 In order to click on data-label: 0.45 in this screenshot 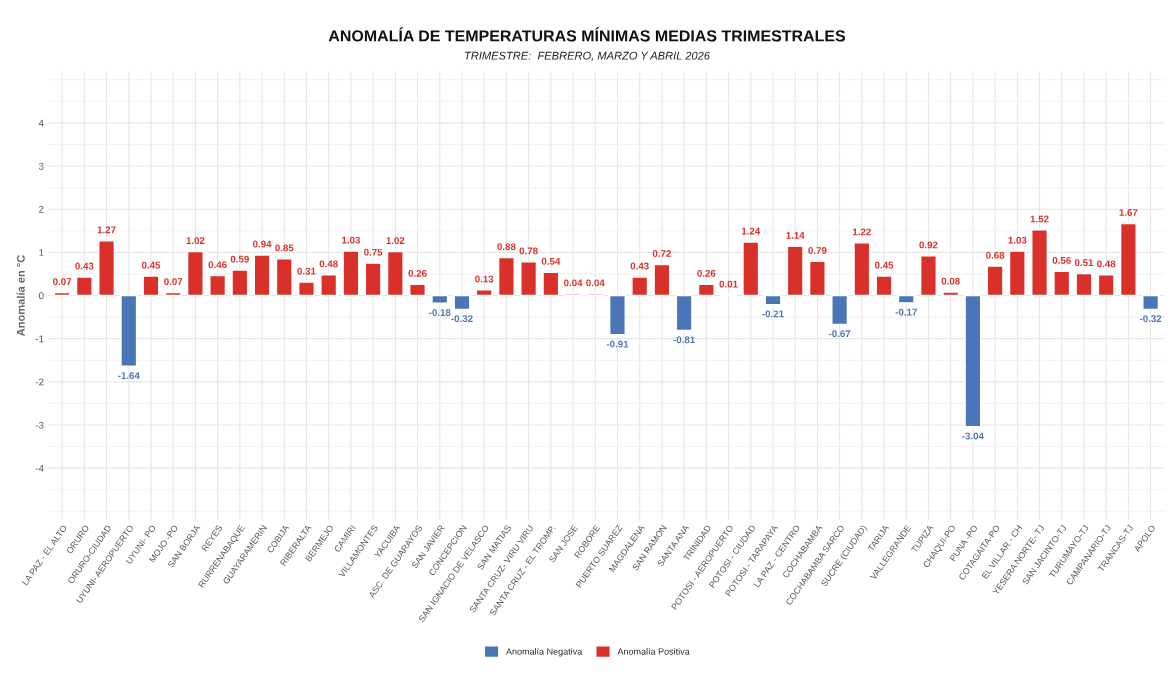, I will do `click(151, 265)`.